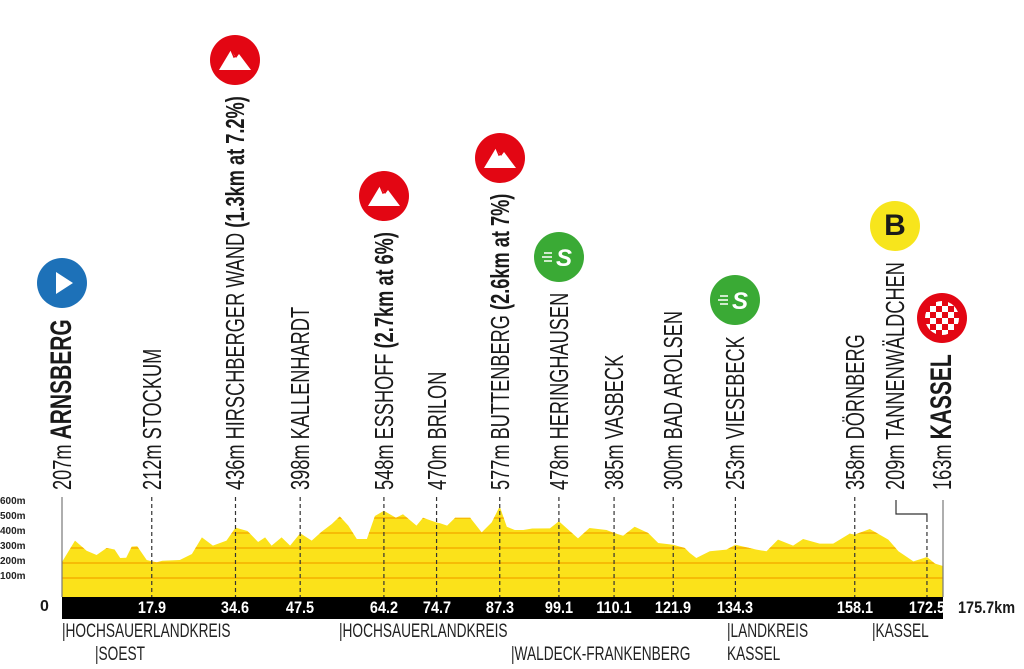  What do you see at coordinates (13, 561) in the screenshot?
I see `y-tick-label: 200m` at bounding box center [13, 561].